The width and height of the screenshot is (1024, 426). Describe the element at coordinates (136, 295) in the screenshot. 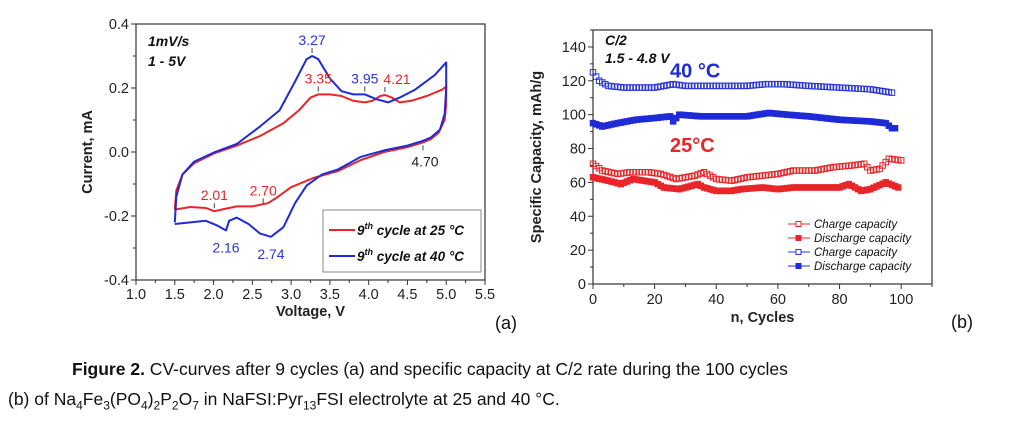

I see `x-tick-label: 1.0` at that location.